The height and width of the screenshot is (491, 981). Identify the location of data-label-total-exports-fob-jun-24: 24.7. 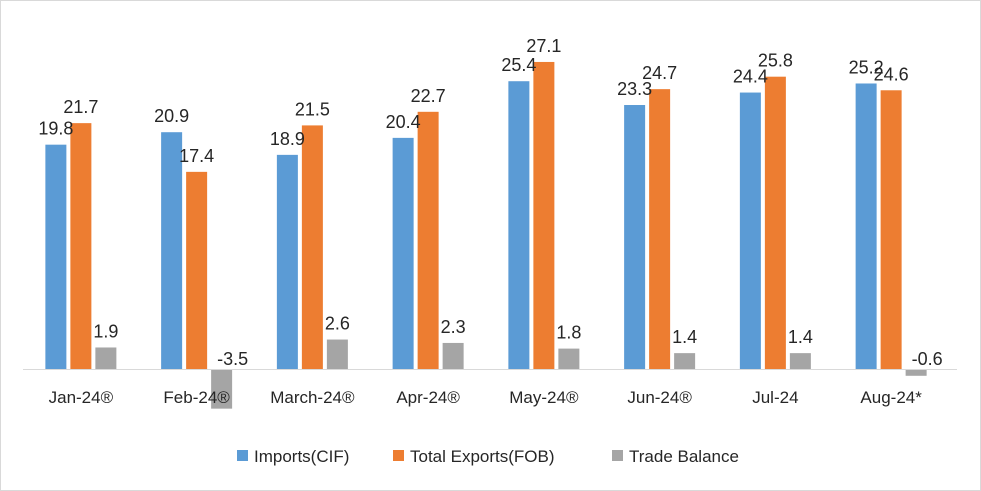
(659, 73).